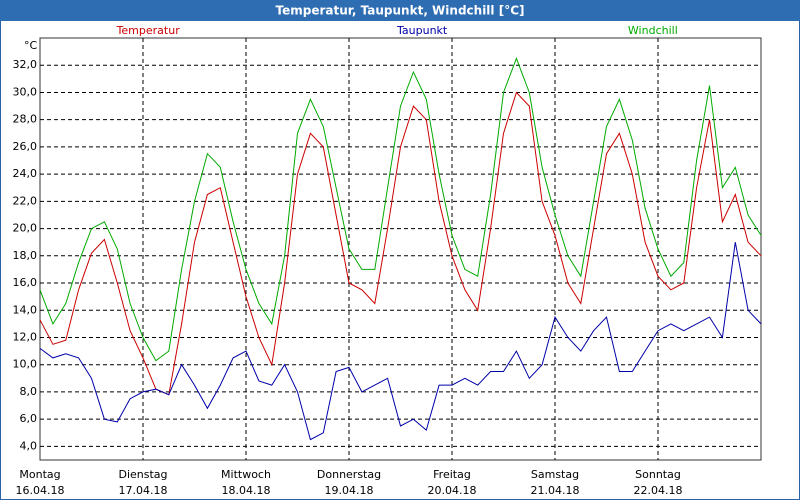  I want to click on x-tick-date: 20.04.18, so click(452, 490).